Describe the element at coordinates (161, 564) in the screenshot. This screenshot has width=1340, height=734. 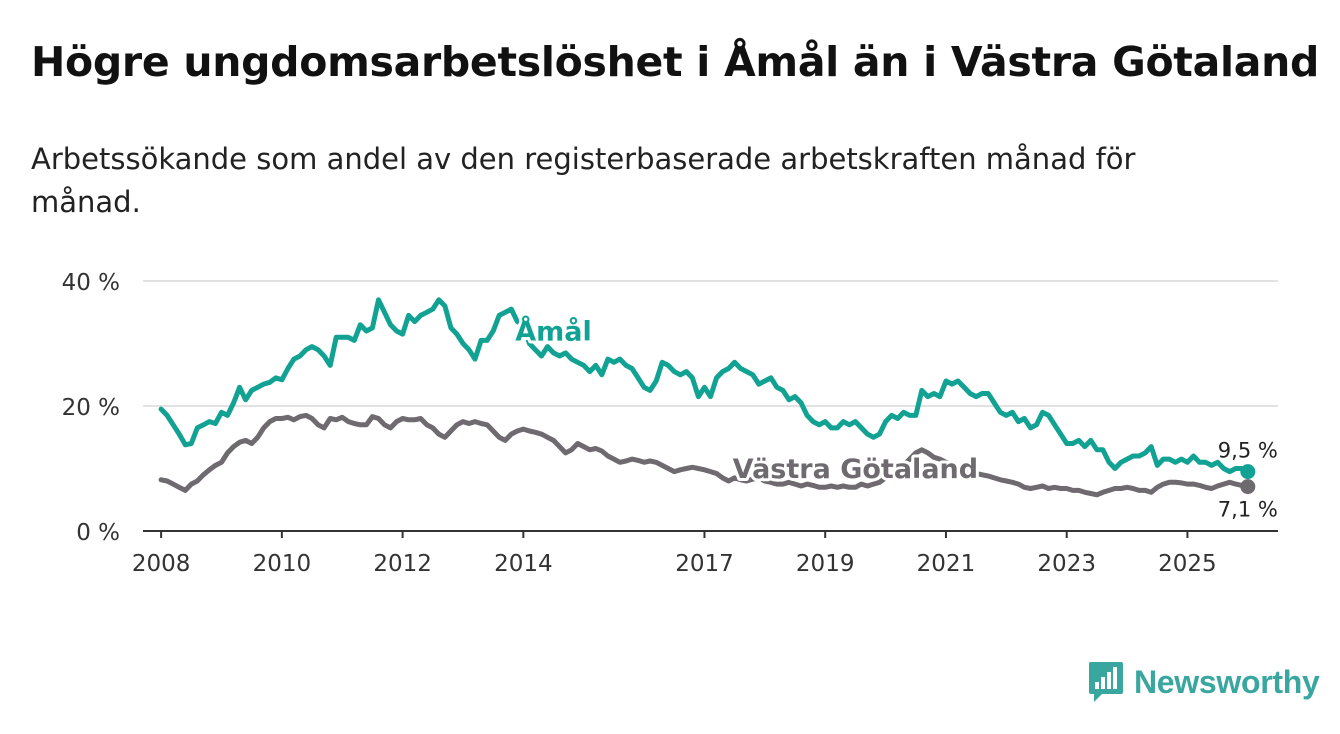
I see `x-tick-label: 2008` at that location.